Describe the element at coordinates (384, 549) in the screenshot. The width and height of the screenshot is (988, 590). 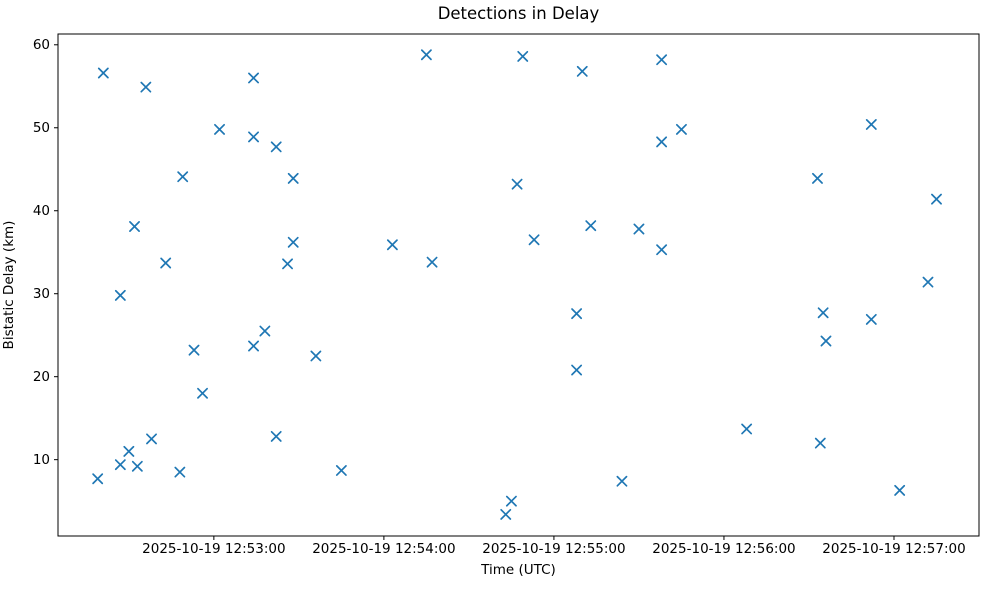
I see `x-tick-label: 2025-10-19 12:54:00` at that location.